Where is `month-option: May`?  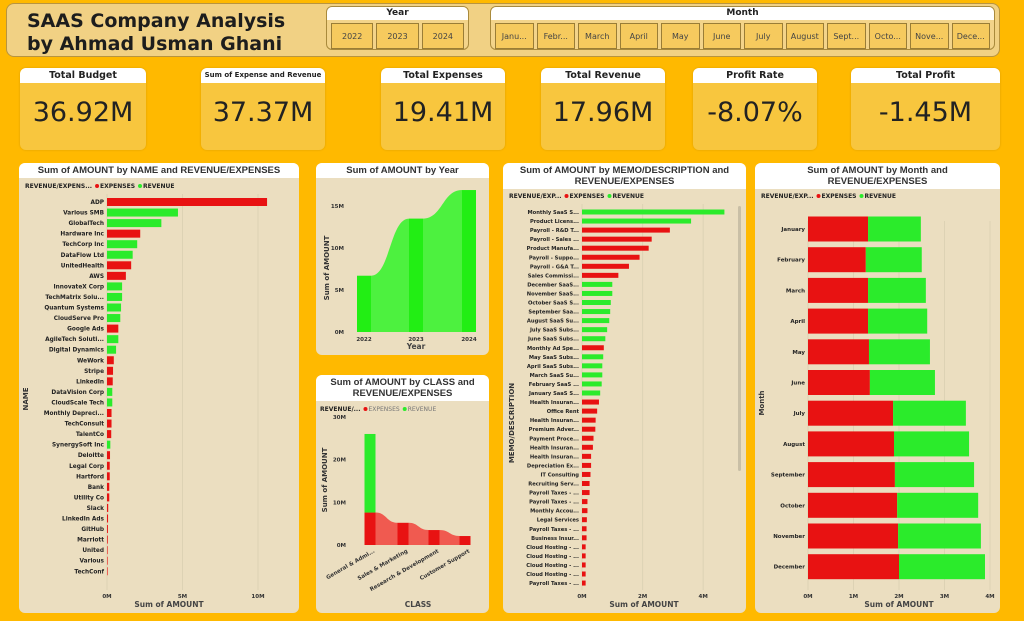
month-option: May is located at coordinates (680, 36).